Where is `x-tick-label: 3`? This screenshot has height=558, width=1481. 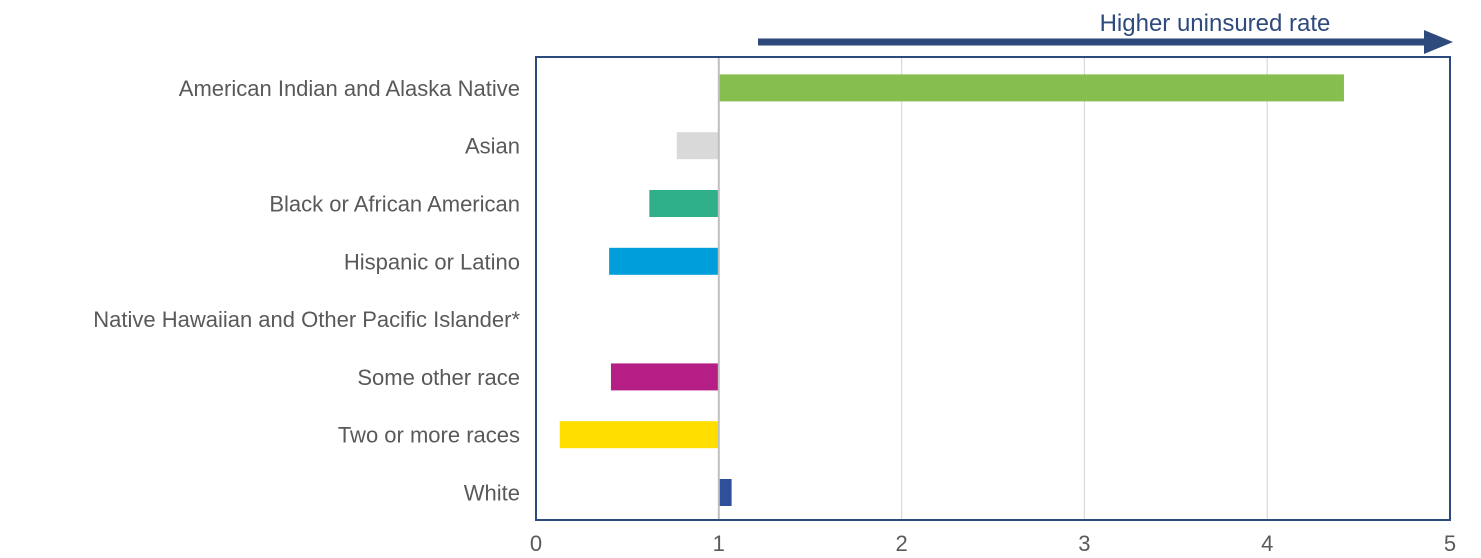 x-tick-label: 3 is located at coordinates (1084, 543).